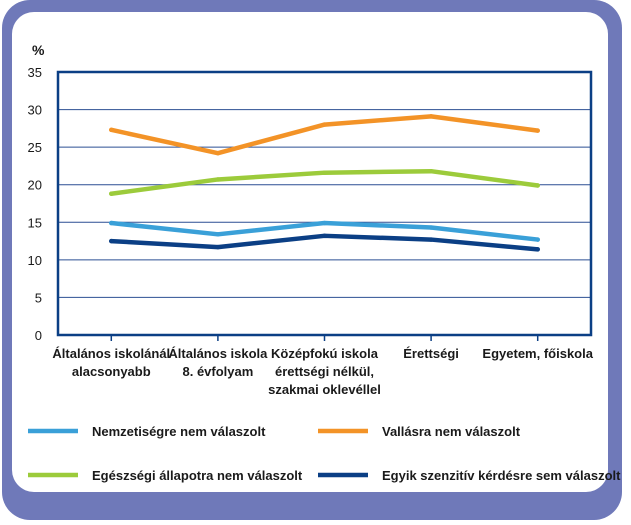 Image resolution: width=631 pixels, height=525 pixels. I want to click on y-tick-label: 5, so click(38, 297).